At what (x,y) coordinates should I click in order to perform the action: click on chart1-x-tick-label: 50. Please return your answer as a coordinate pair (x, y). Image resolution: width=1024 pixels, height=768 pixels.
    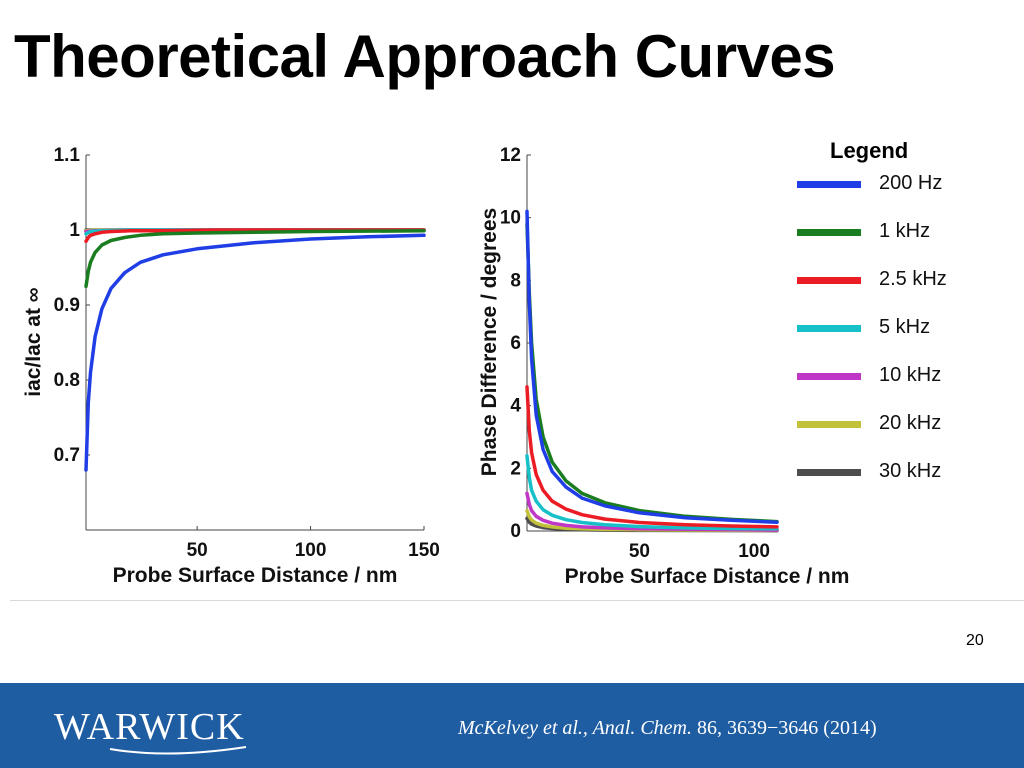
    Looking at the image, I should click on (197, 550).